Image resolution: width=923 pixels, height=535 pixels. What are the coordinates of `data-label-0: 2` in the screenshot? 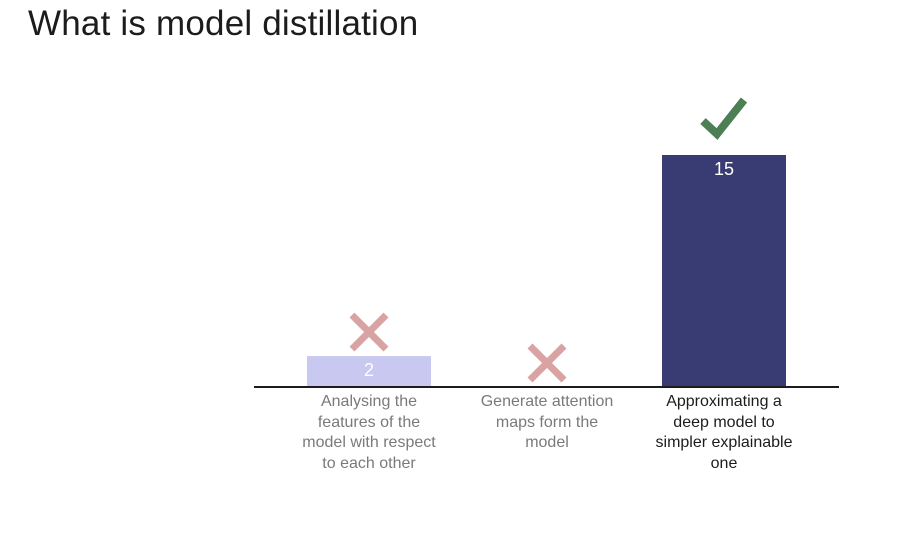 It's located at (369, 370).